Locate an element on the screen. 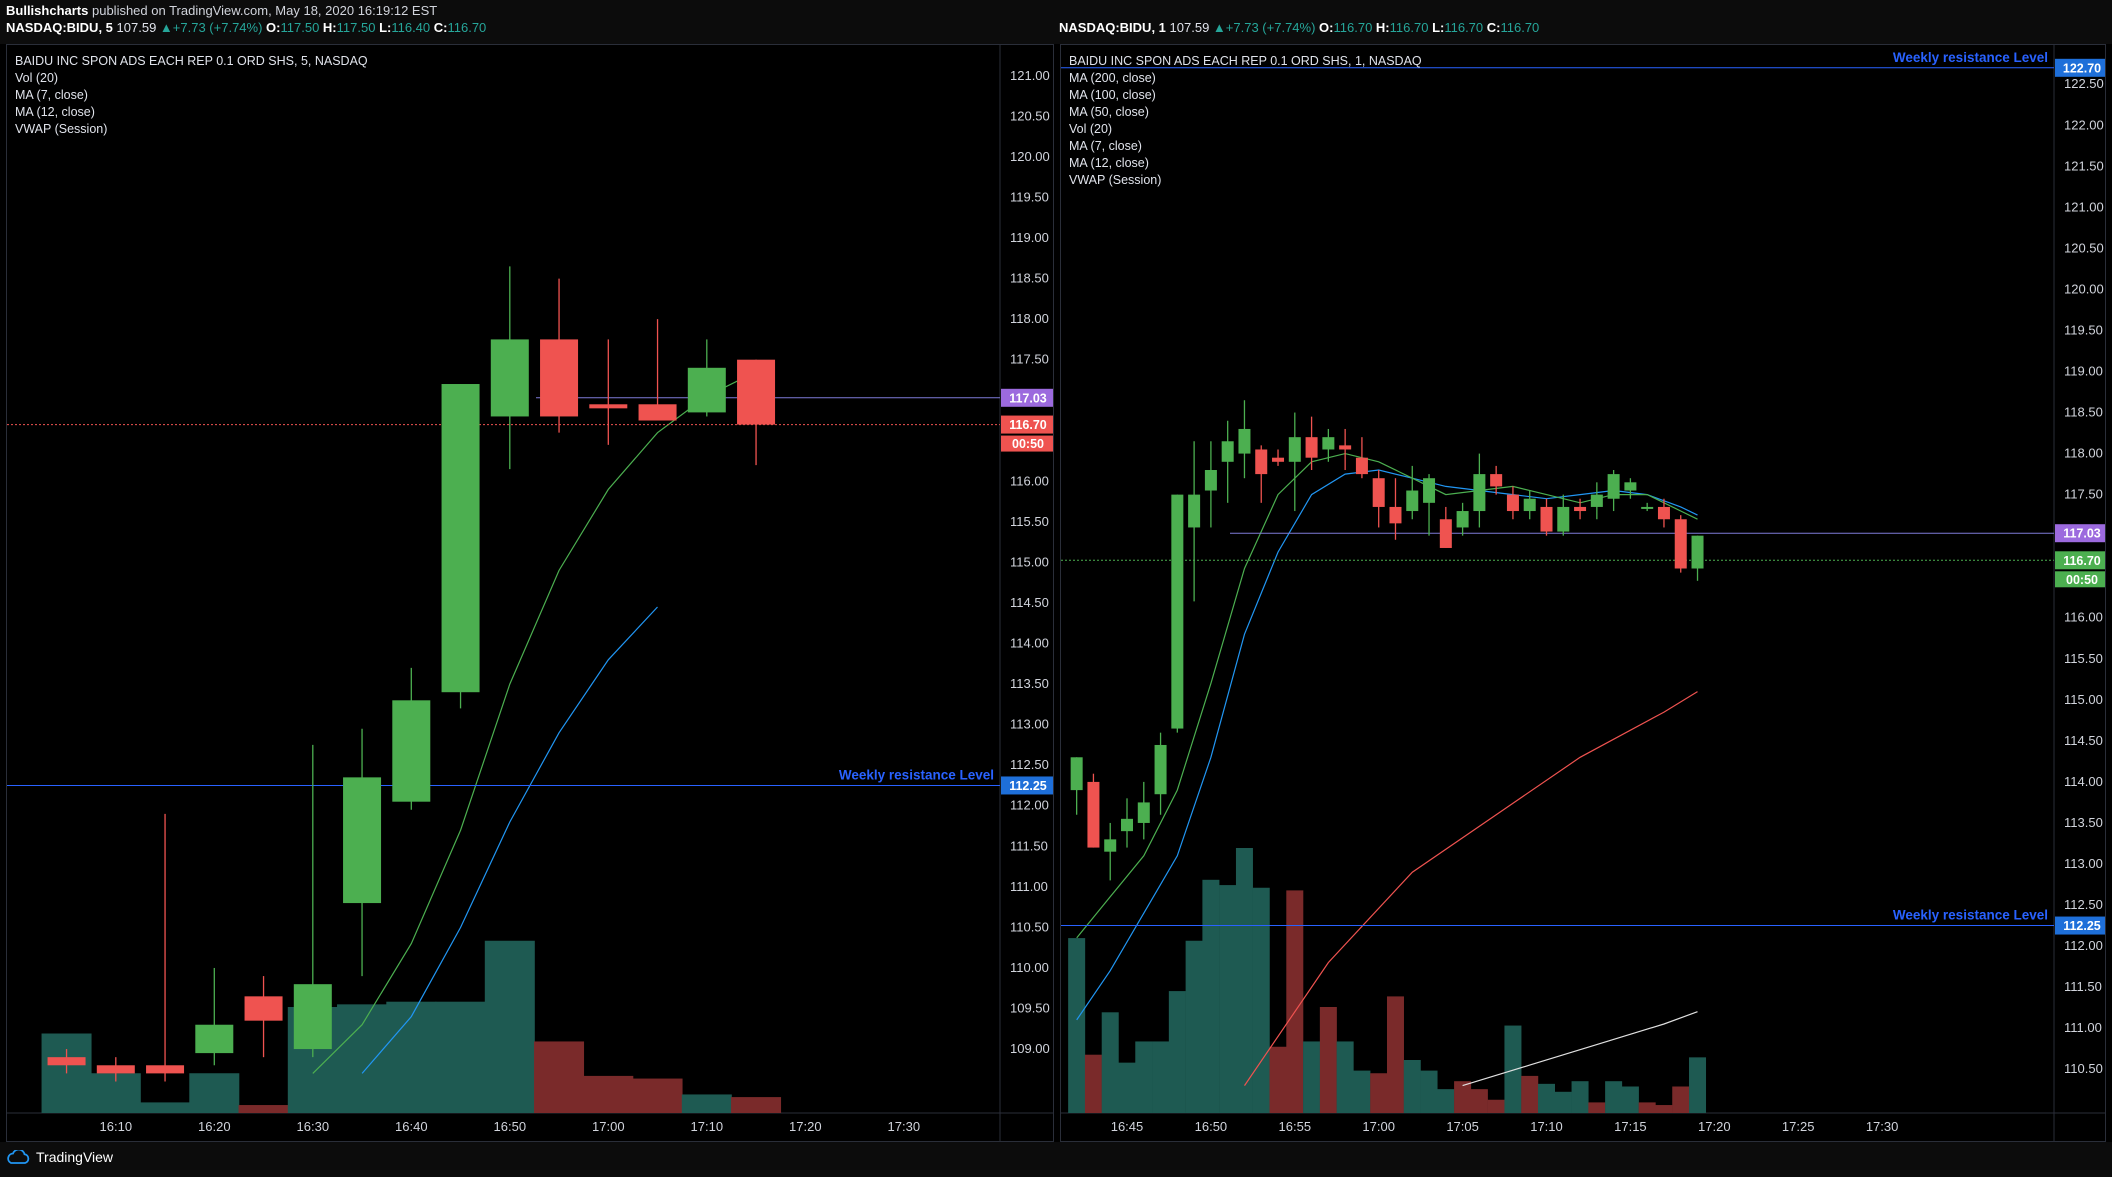  x-tick-label: 16:50 is located at coordinates (510, 1126).